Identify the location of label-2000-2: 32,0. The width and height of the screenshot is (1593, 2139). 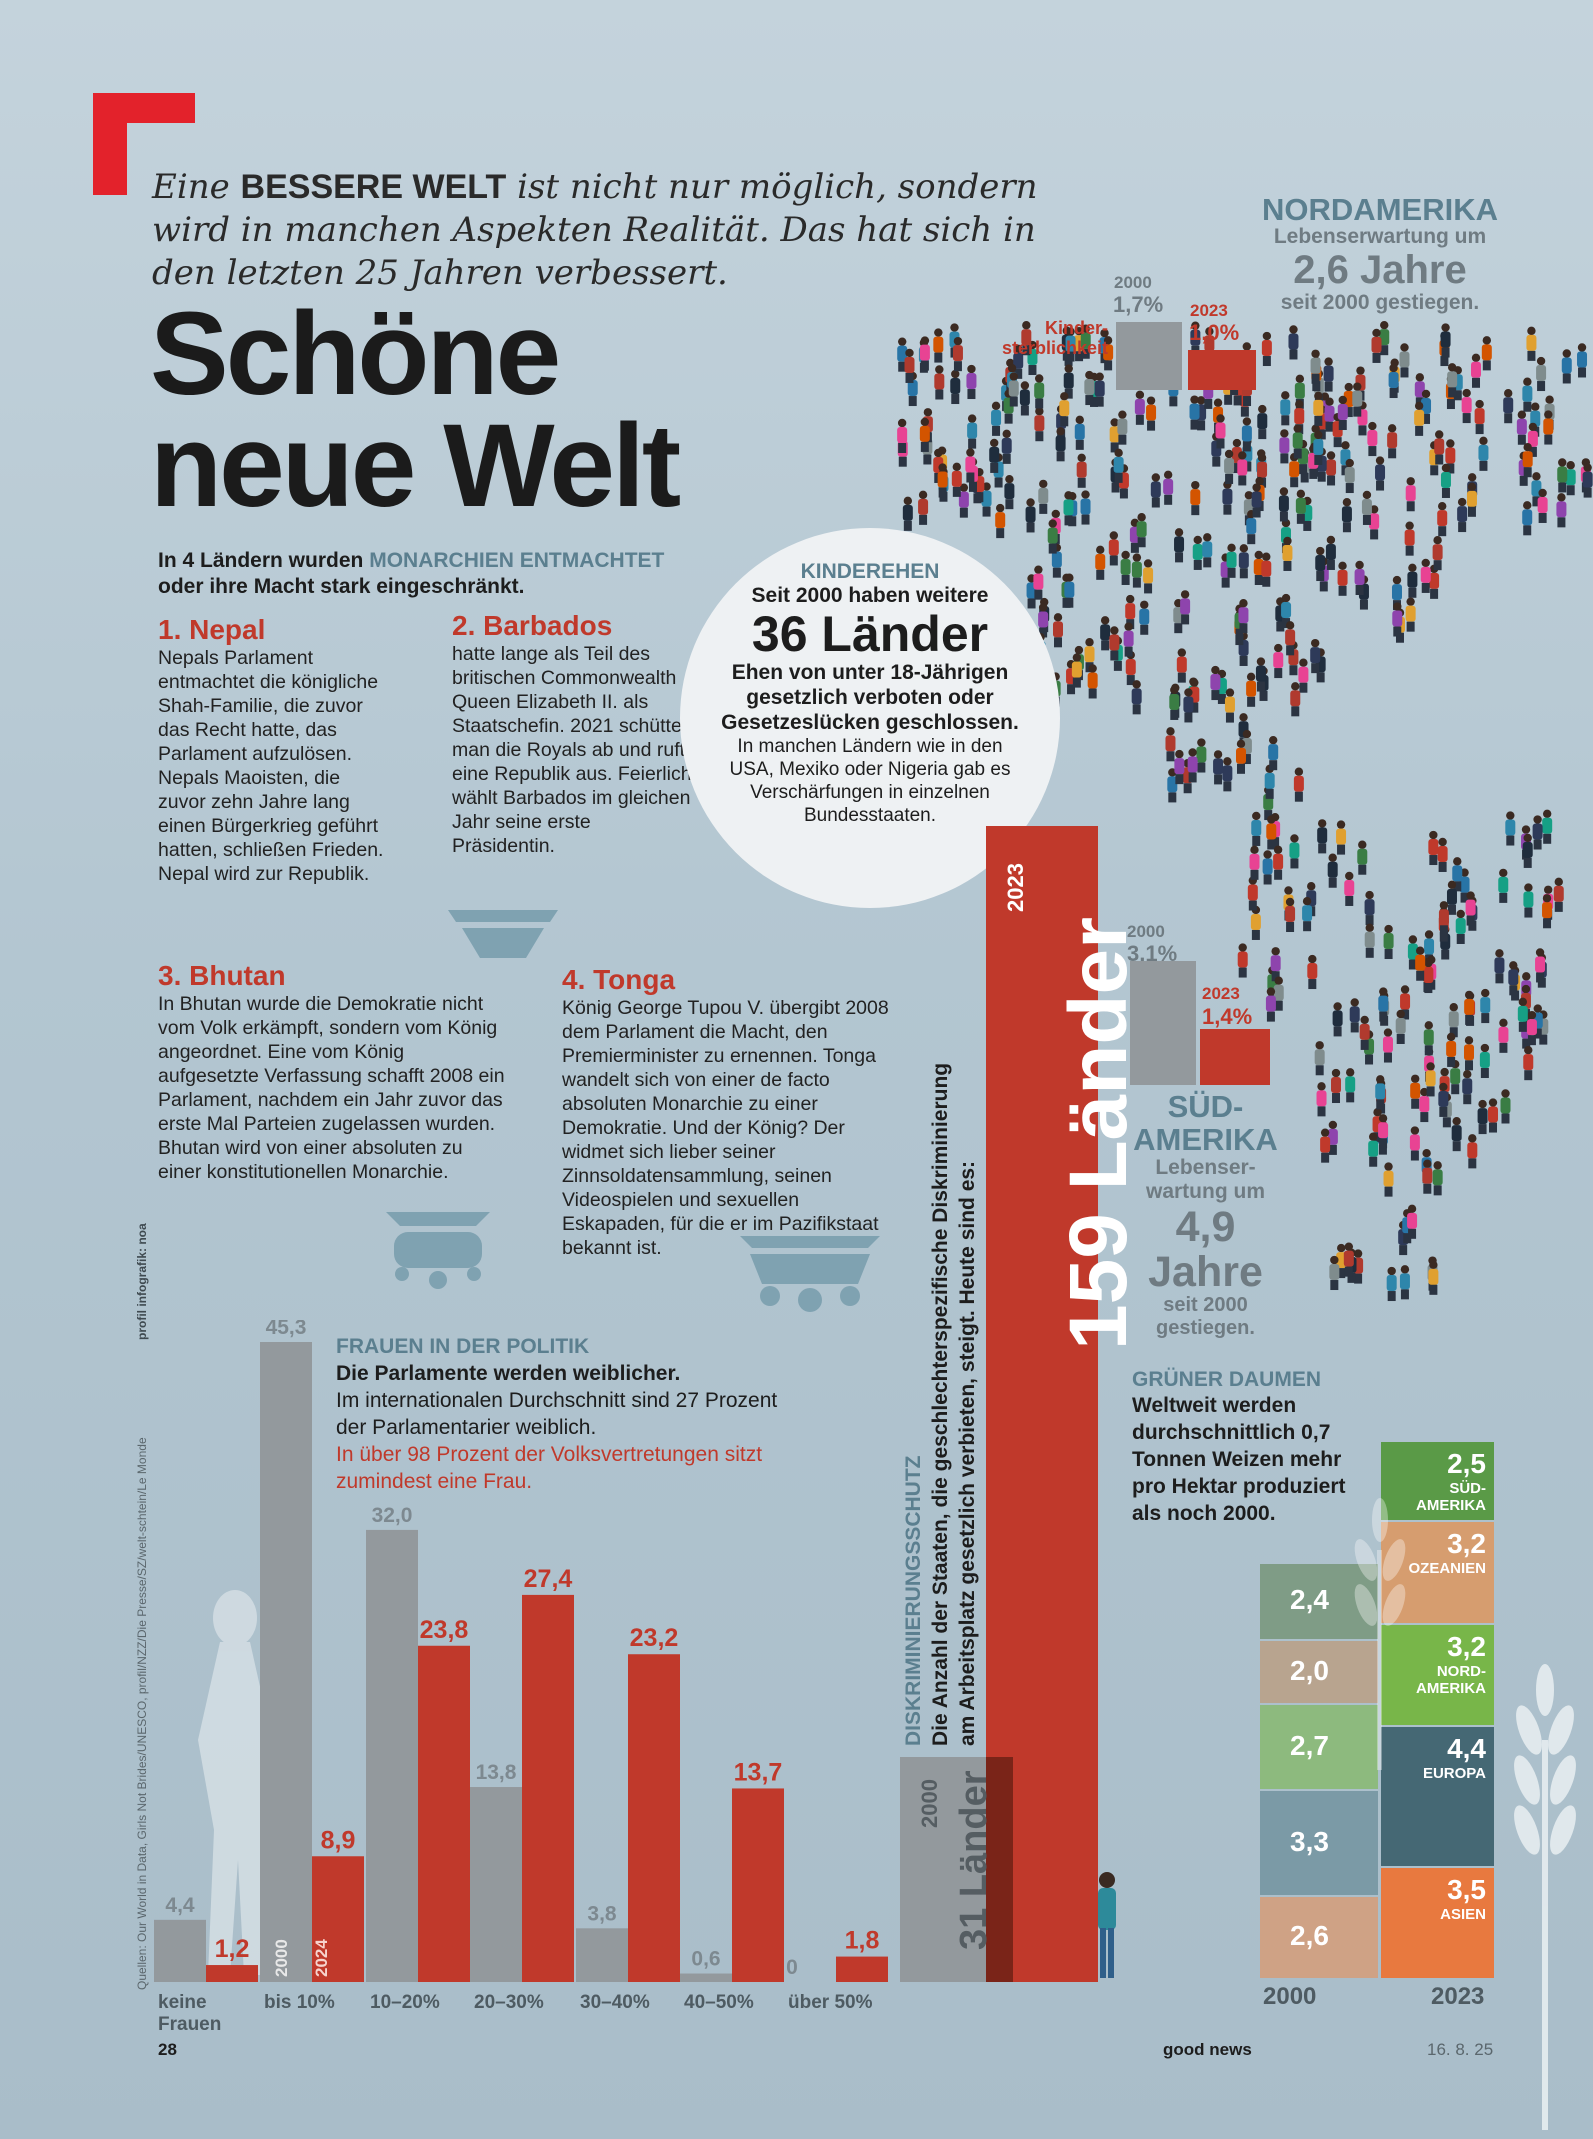
(392, 1515).